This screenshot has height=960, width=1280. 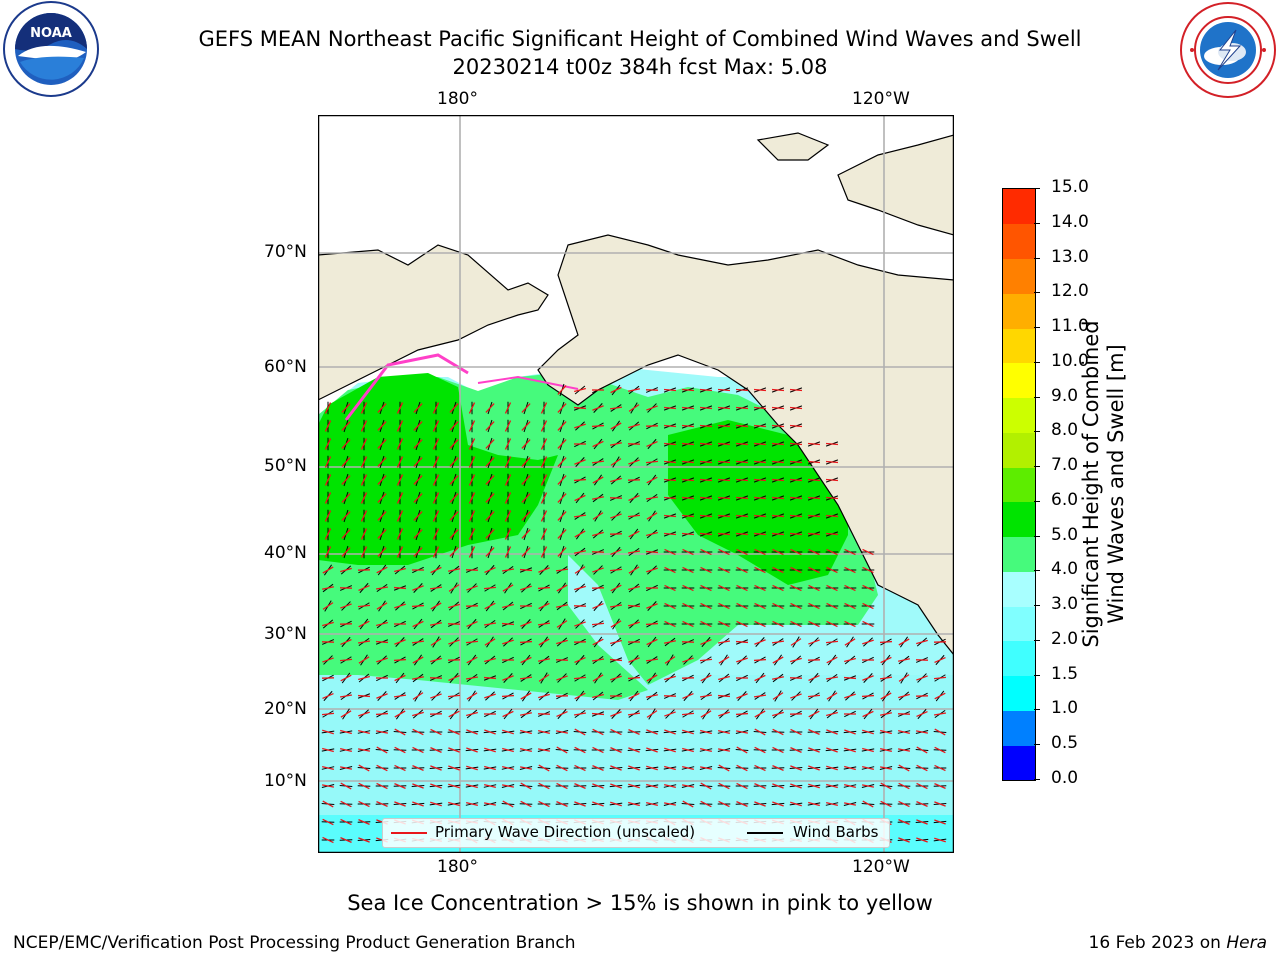 What do you see at coordinates (285, 466) in the screenshot?
I see `lat-label: 50°N` at bounding box center [285, 466].